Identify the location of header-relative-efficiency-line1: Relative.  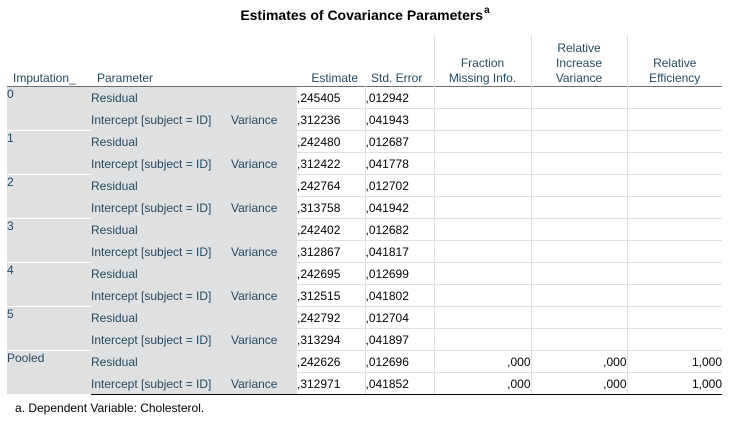
(675, 63).